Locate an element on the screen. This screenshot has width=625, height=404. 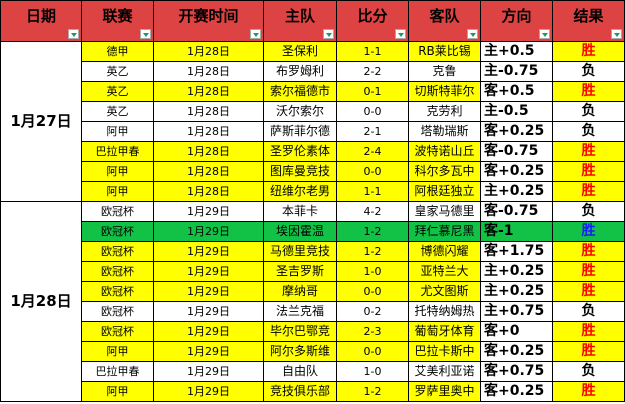
date-cell: 1月27日 is located at coordinates (41, 121).